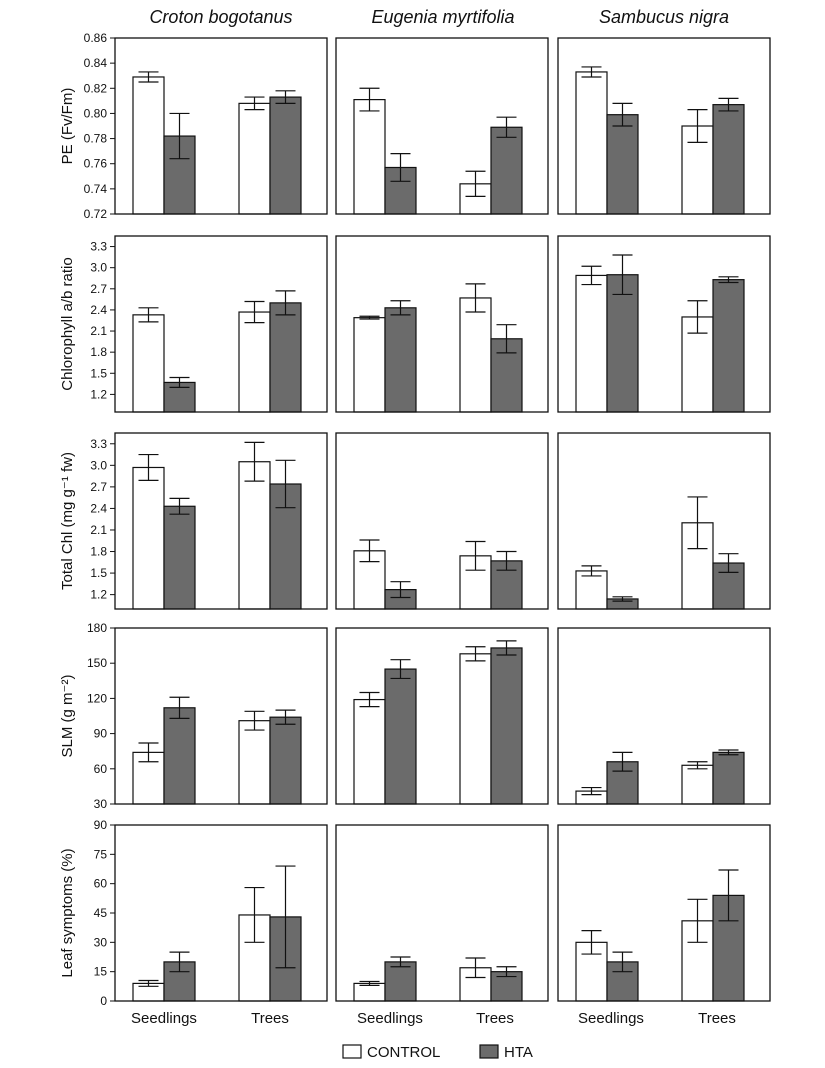 This screenshot has width=825, height=1068. What do you see at coordinates (495, 1018) in the screenshot?
I see `category-label-trees-2: Trees` at bounding box center [495, 1018].